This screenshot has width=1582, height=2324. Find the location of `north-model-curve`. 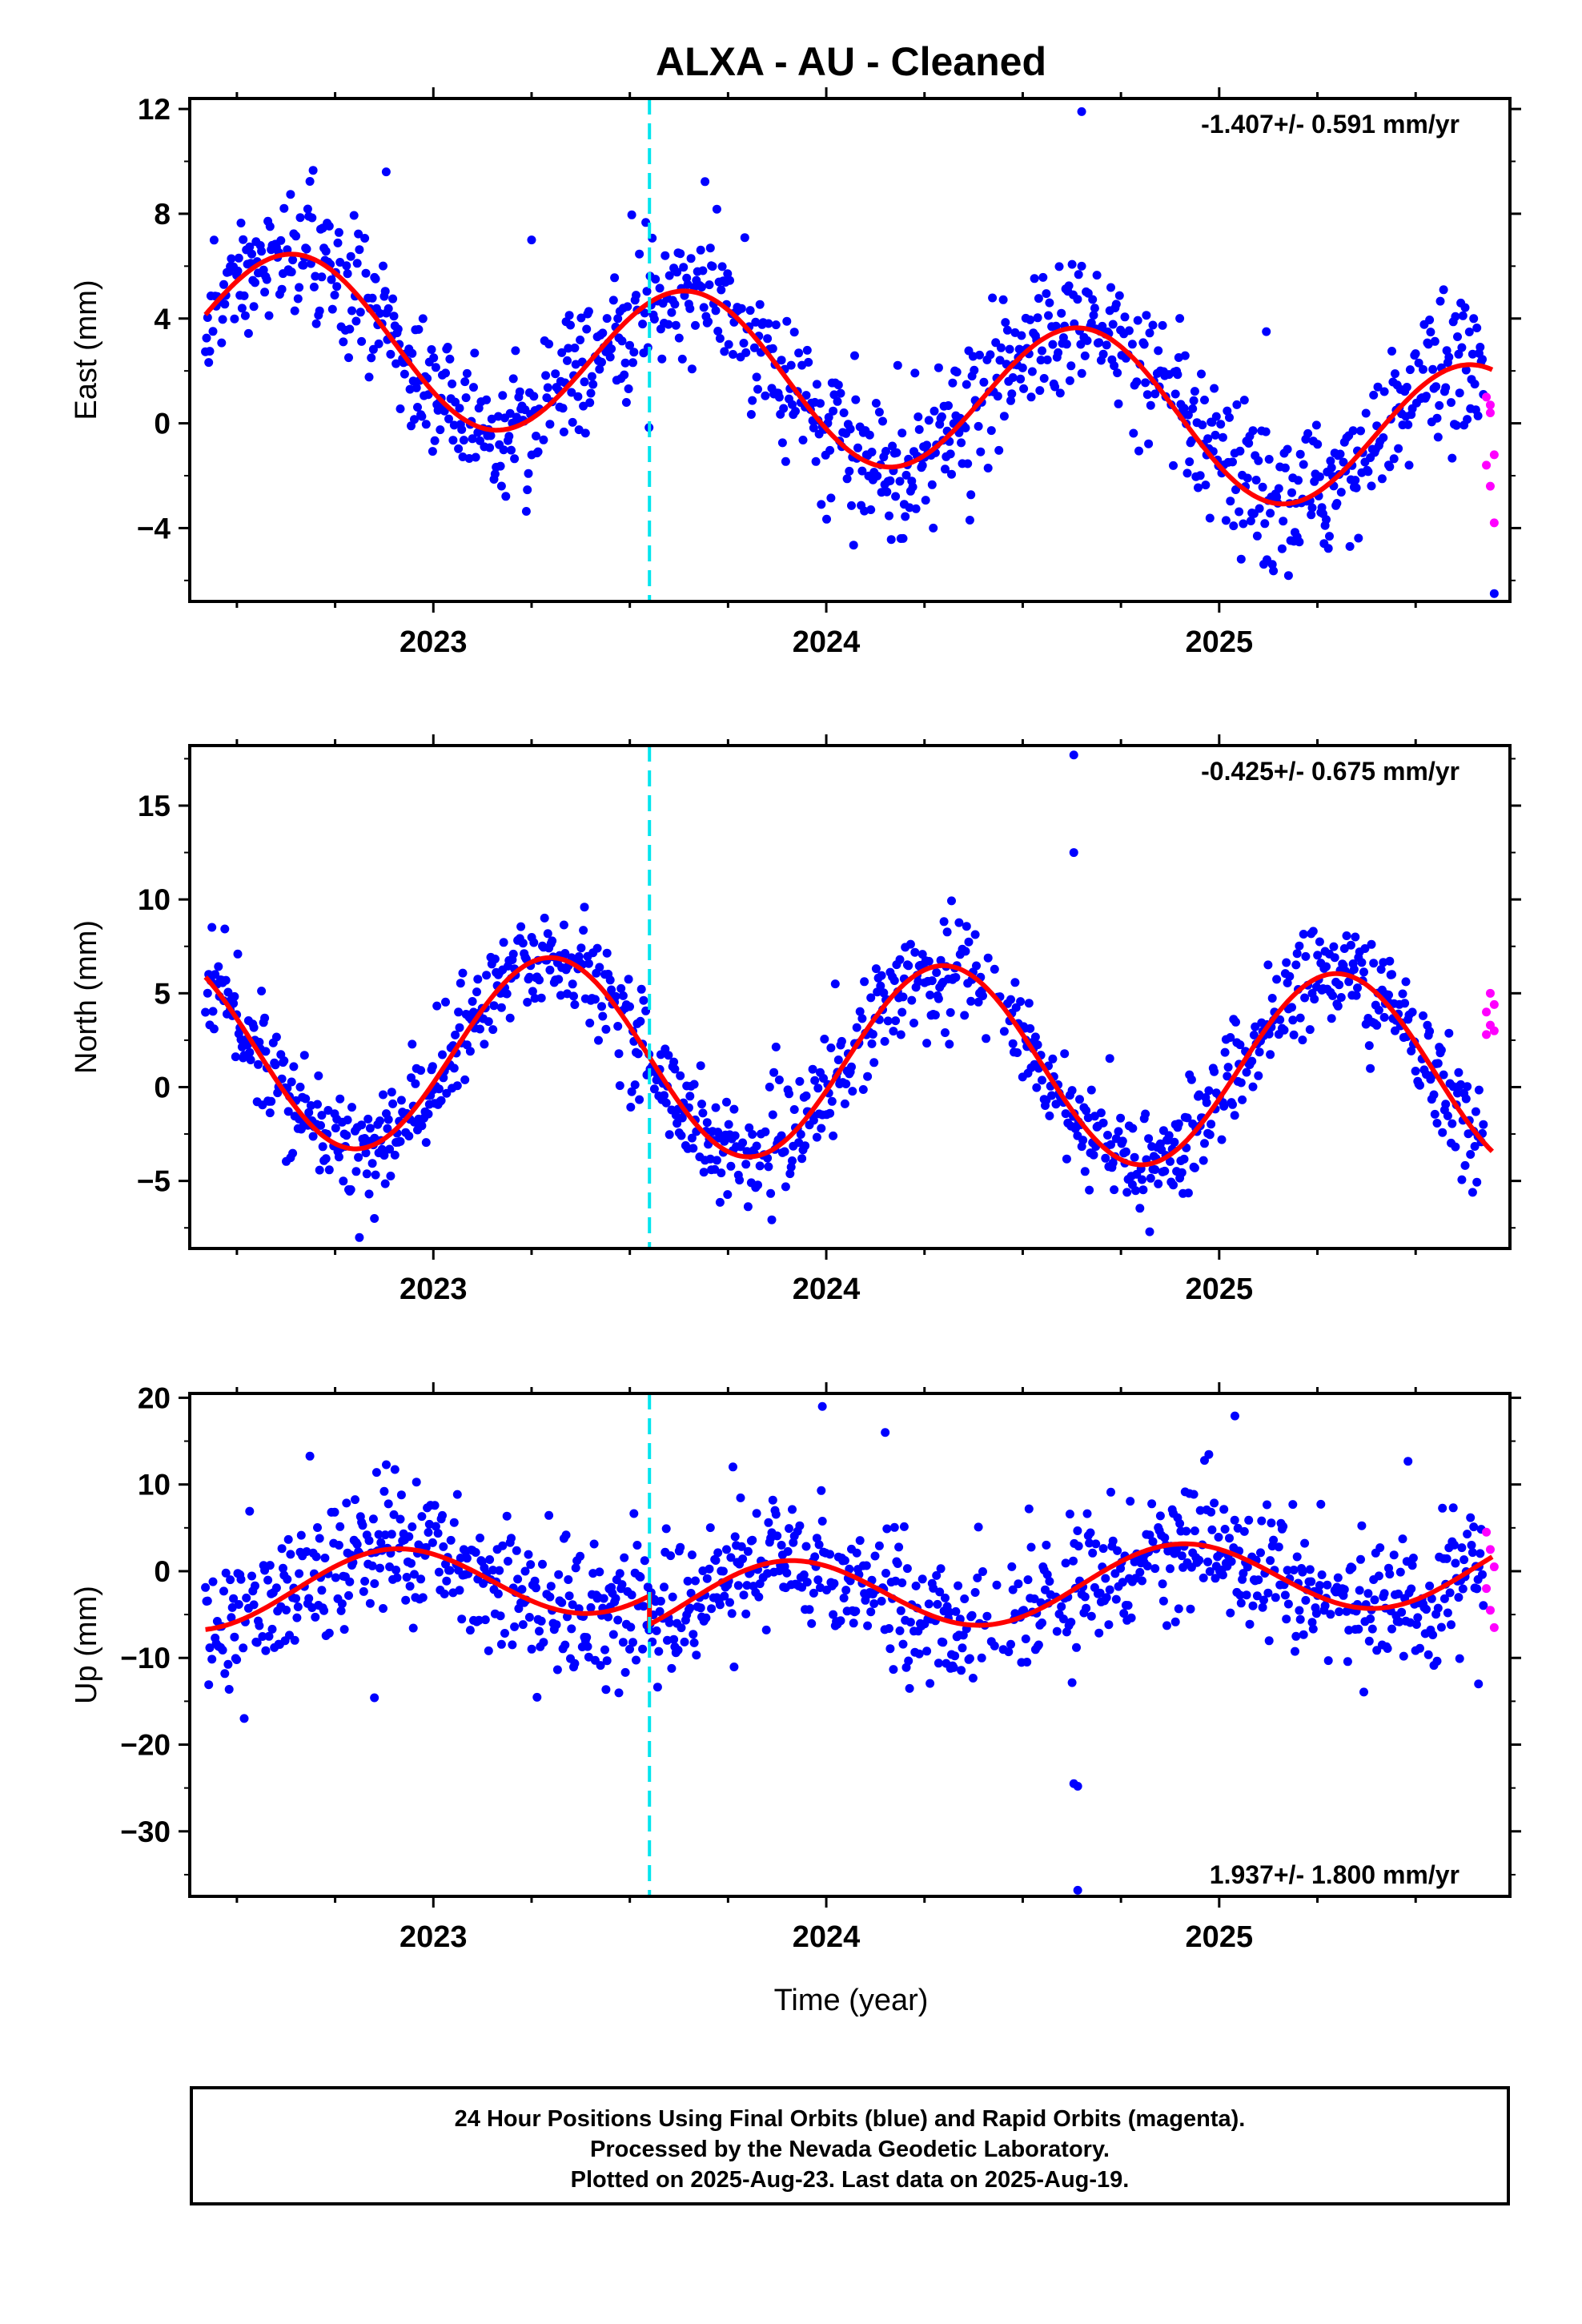

north-model-curve is located at coordinates (849, 1061).